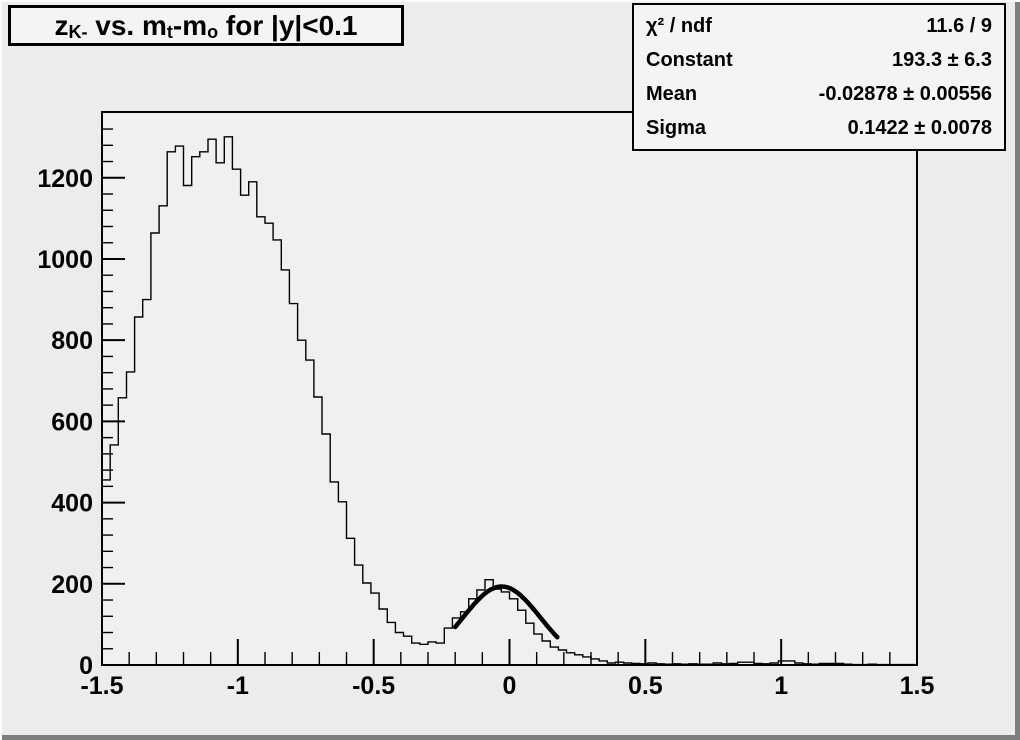 This screenshot has height=740, width=1020. Describe the element at coordinates (86, 666) in the screenshot. I see `y-tick-label: 0` at that location.